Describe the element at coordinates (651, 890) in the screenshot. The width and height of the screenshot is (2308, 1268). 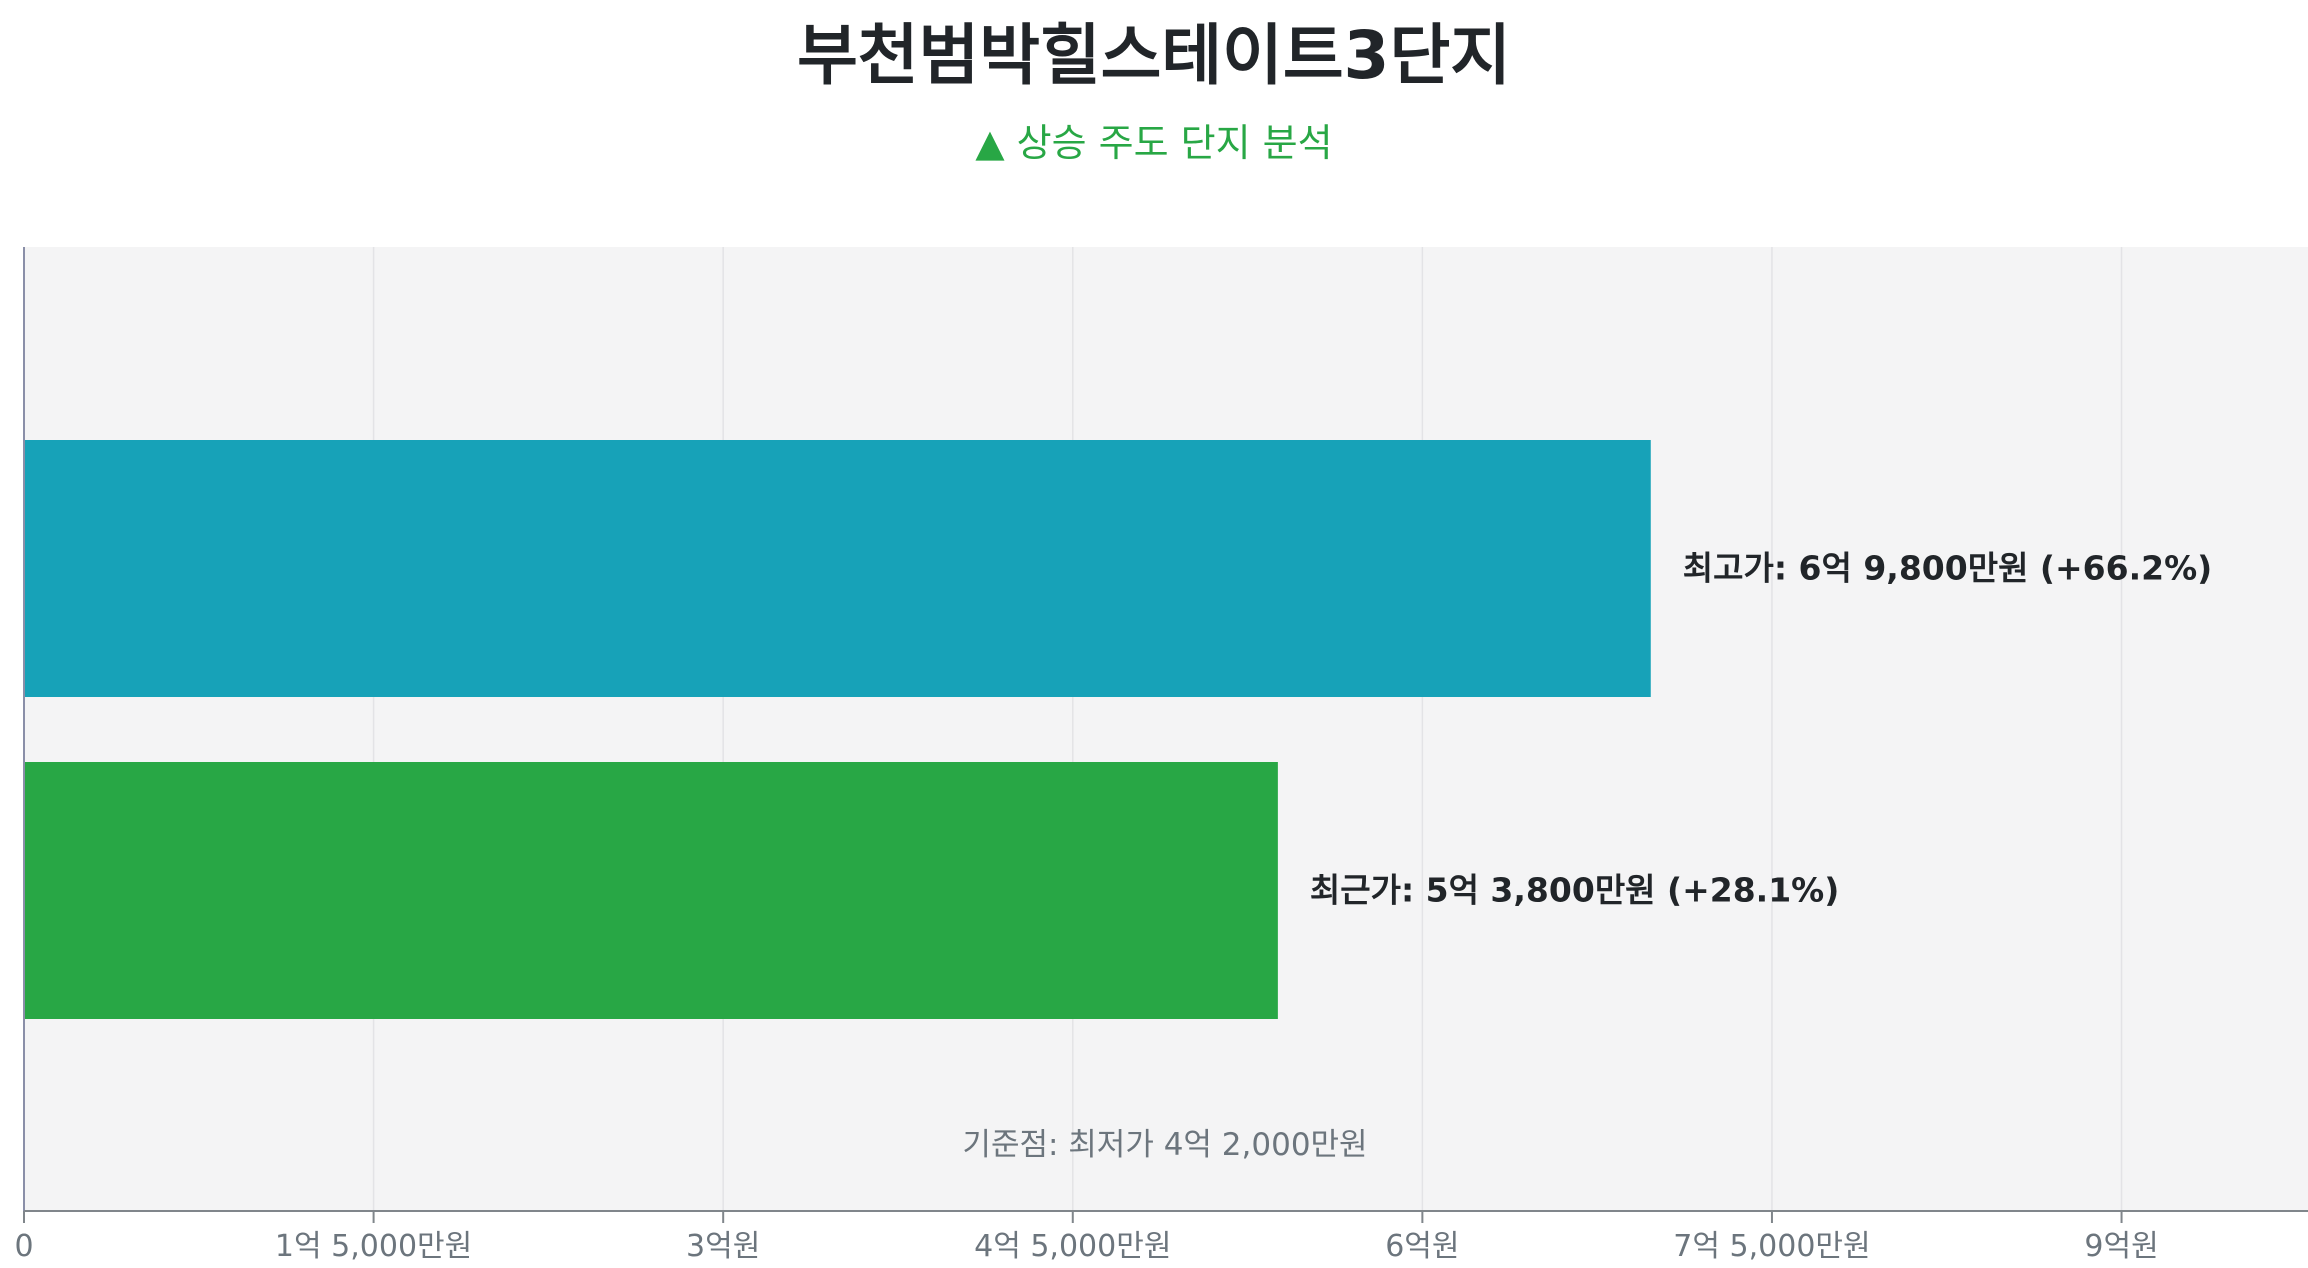
I see `bar-최근가` at that location.